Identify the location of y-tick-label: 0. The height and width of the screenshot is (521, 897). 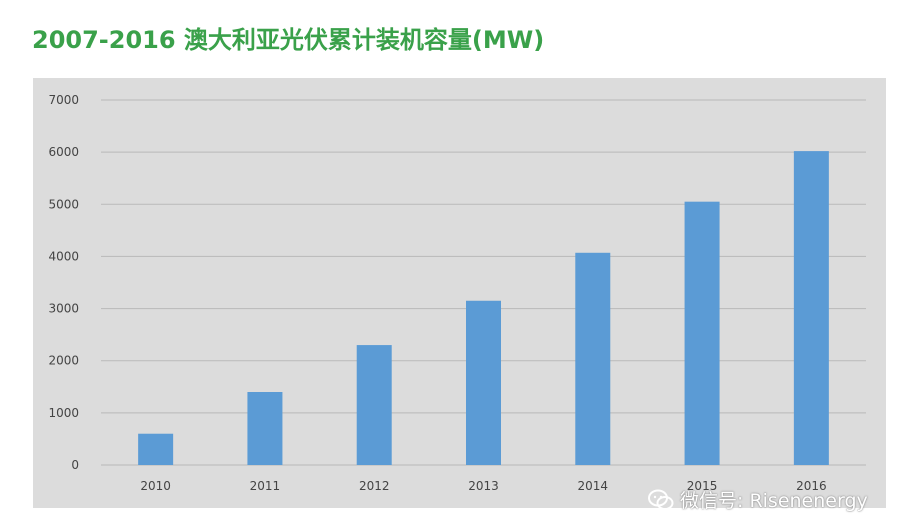
(75, 465).